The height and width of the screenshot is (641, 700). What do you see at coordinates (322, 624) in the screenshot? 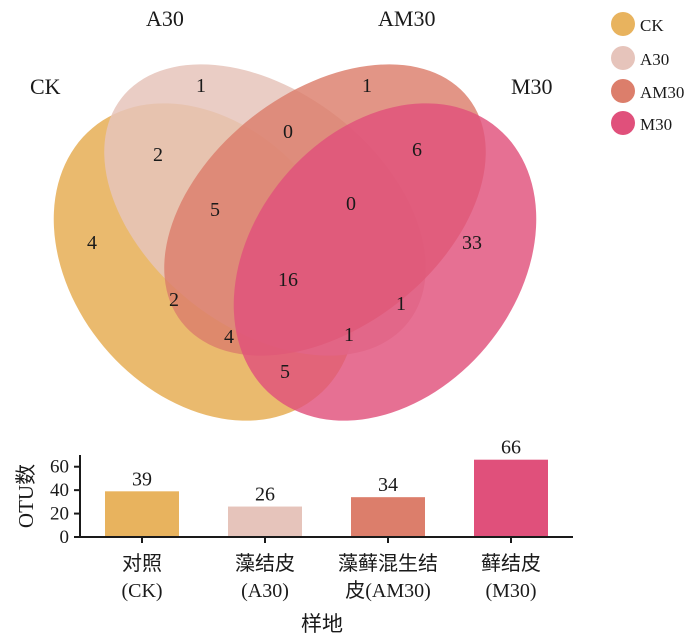
I see `x-axis-title: 样地` at bounding box center [322, 624].